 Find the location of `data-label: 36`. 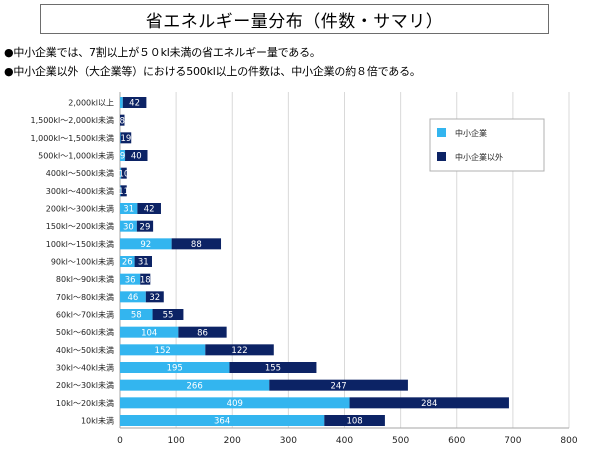

data-label: 36 is located at coordinates (130, 280).